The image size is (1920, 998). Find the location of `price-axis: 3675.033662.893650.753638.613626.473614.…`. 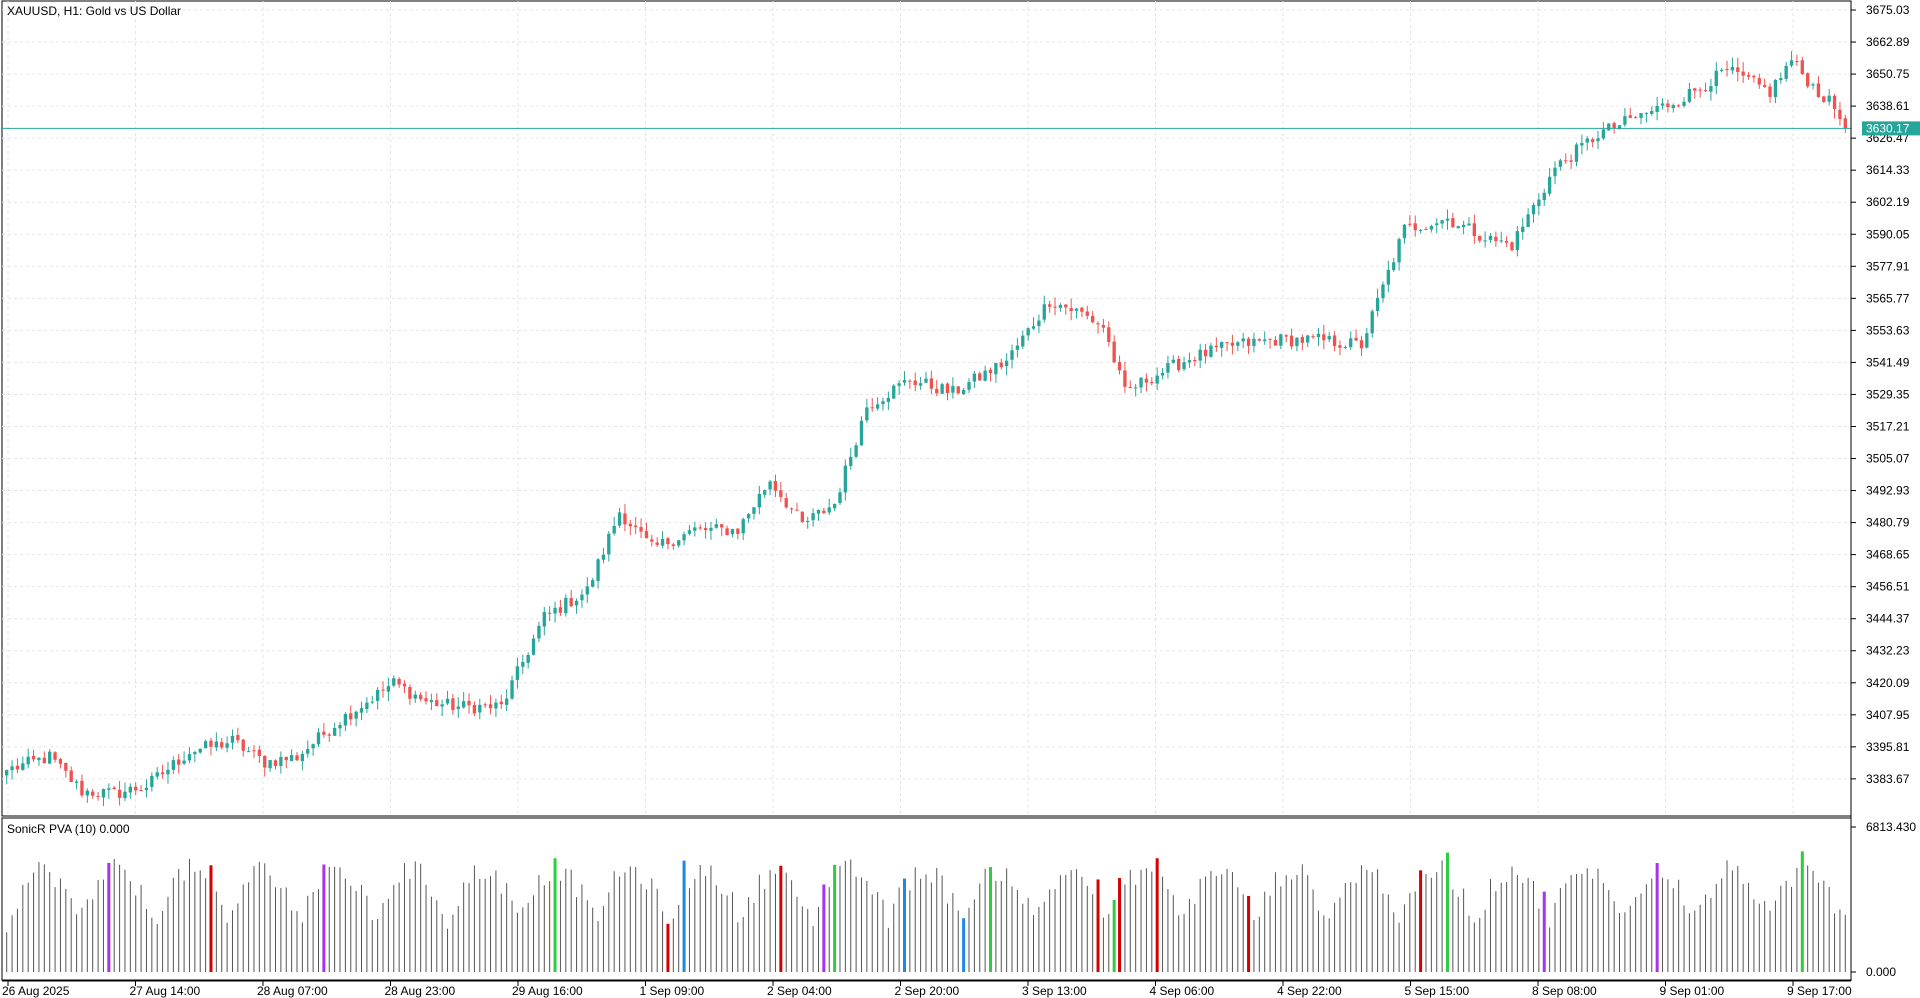

price-axis: 3675.033662.893650.753638.613626.473614.… is located at coordinates (1880, 394).